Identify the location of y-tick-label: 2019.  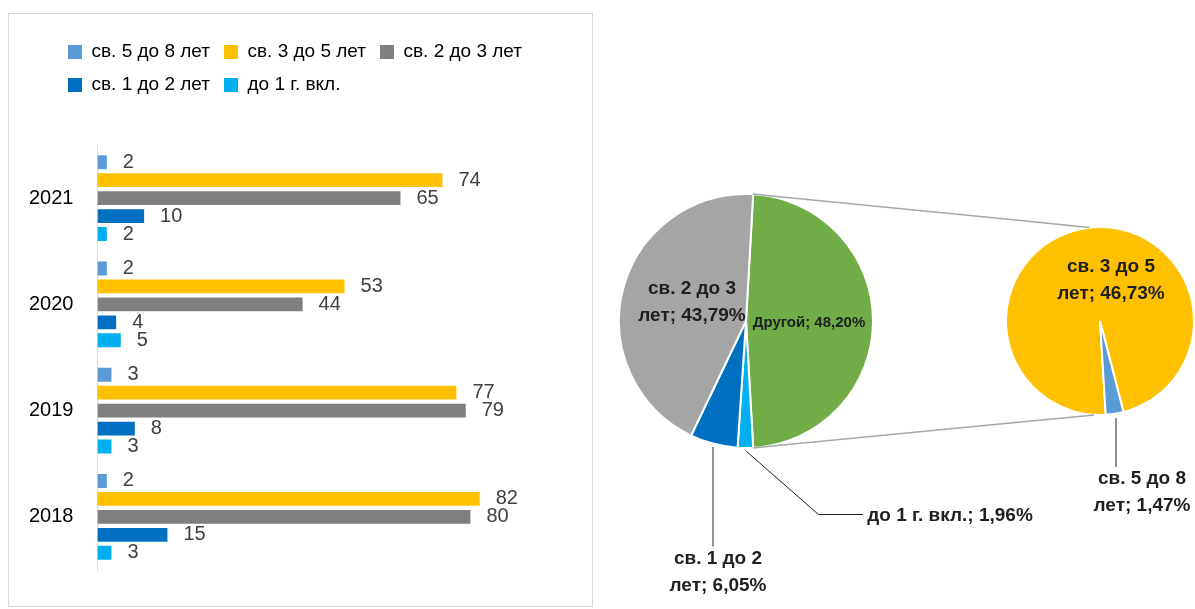
(51, 409).